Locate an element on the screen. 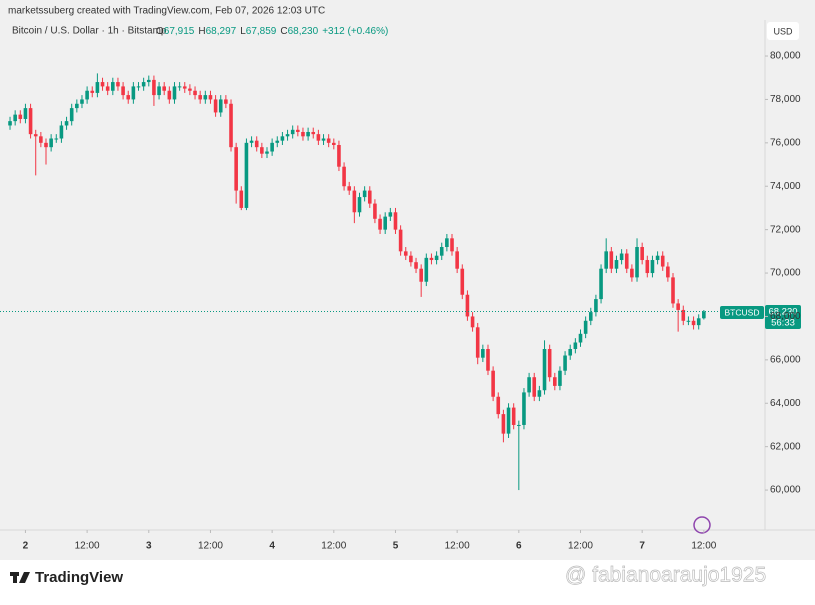 The height and width of the screenshot is (605, 815). currency: USD is located at coordinates (783, 31).